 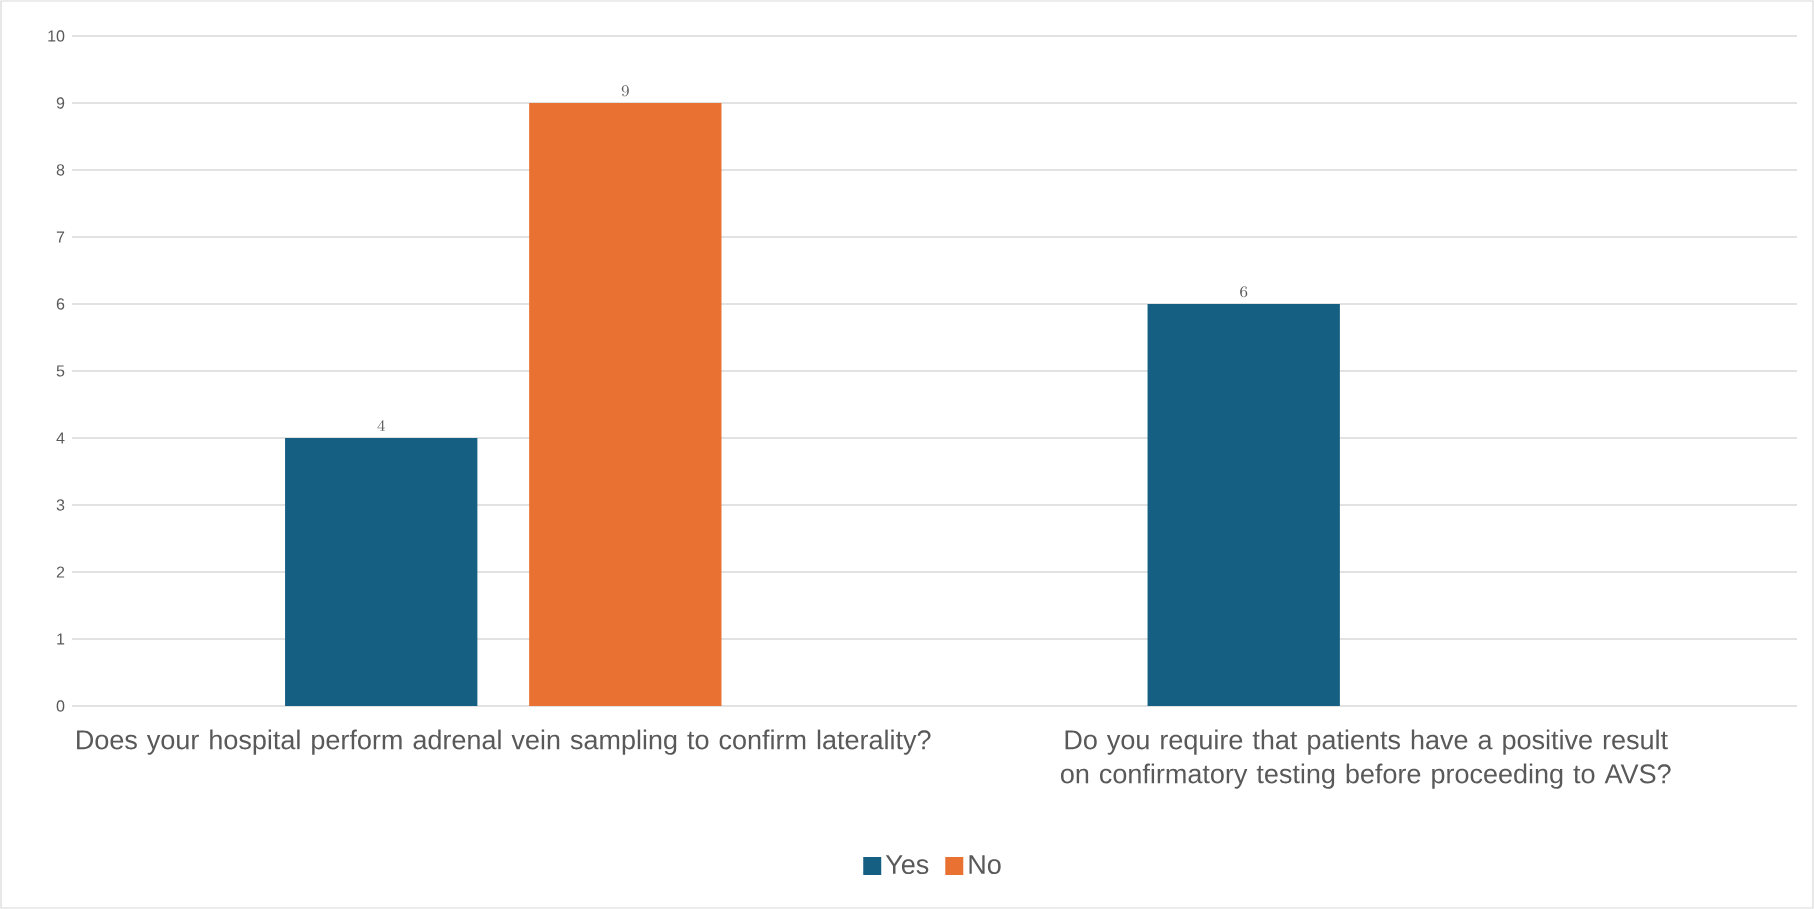 What do you see at coordinates (60, 706) in the screenshot?
I see `y-tick-label: 0` at bounding box center [60, 706].